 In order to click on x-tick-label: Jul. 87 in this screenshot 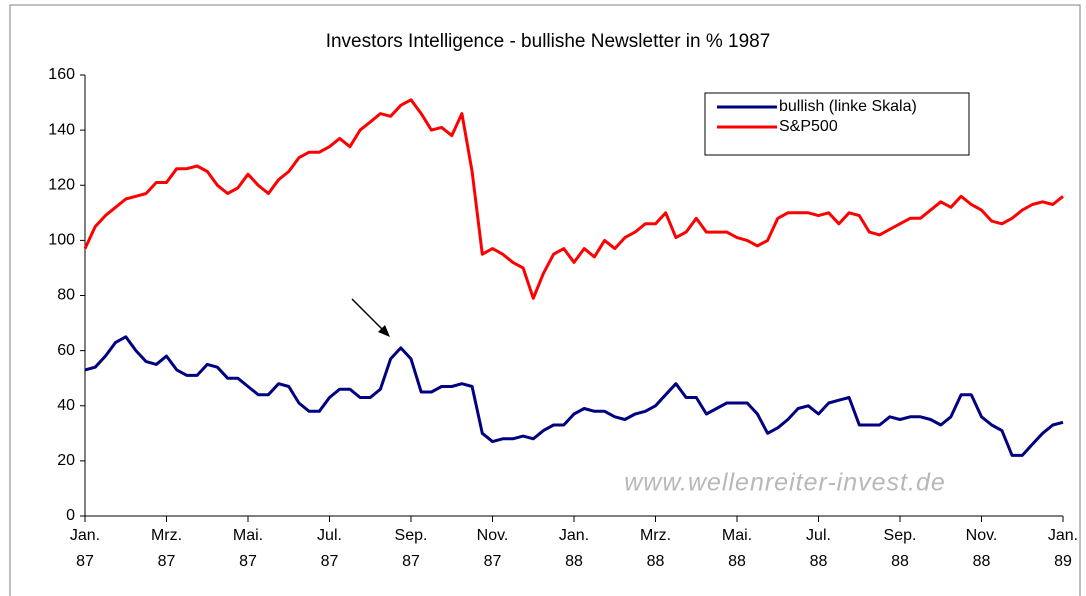, I will do `click(329, 548)`.